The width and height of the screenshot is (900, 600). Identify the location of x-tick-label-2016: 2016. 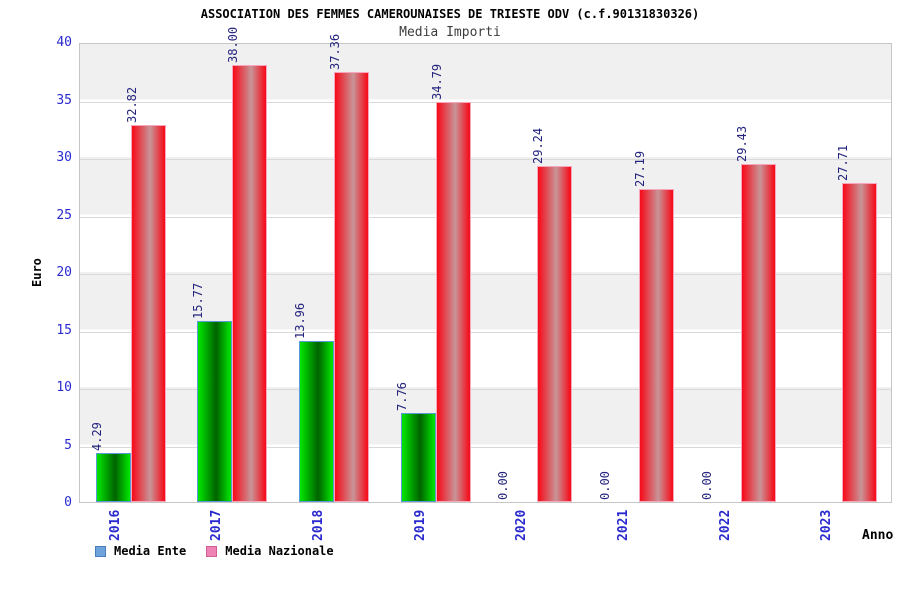
(115, 525).